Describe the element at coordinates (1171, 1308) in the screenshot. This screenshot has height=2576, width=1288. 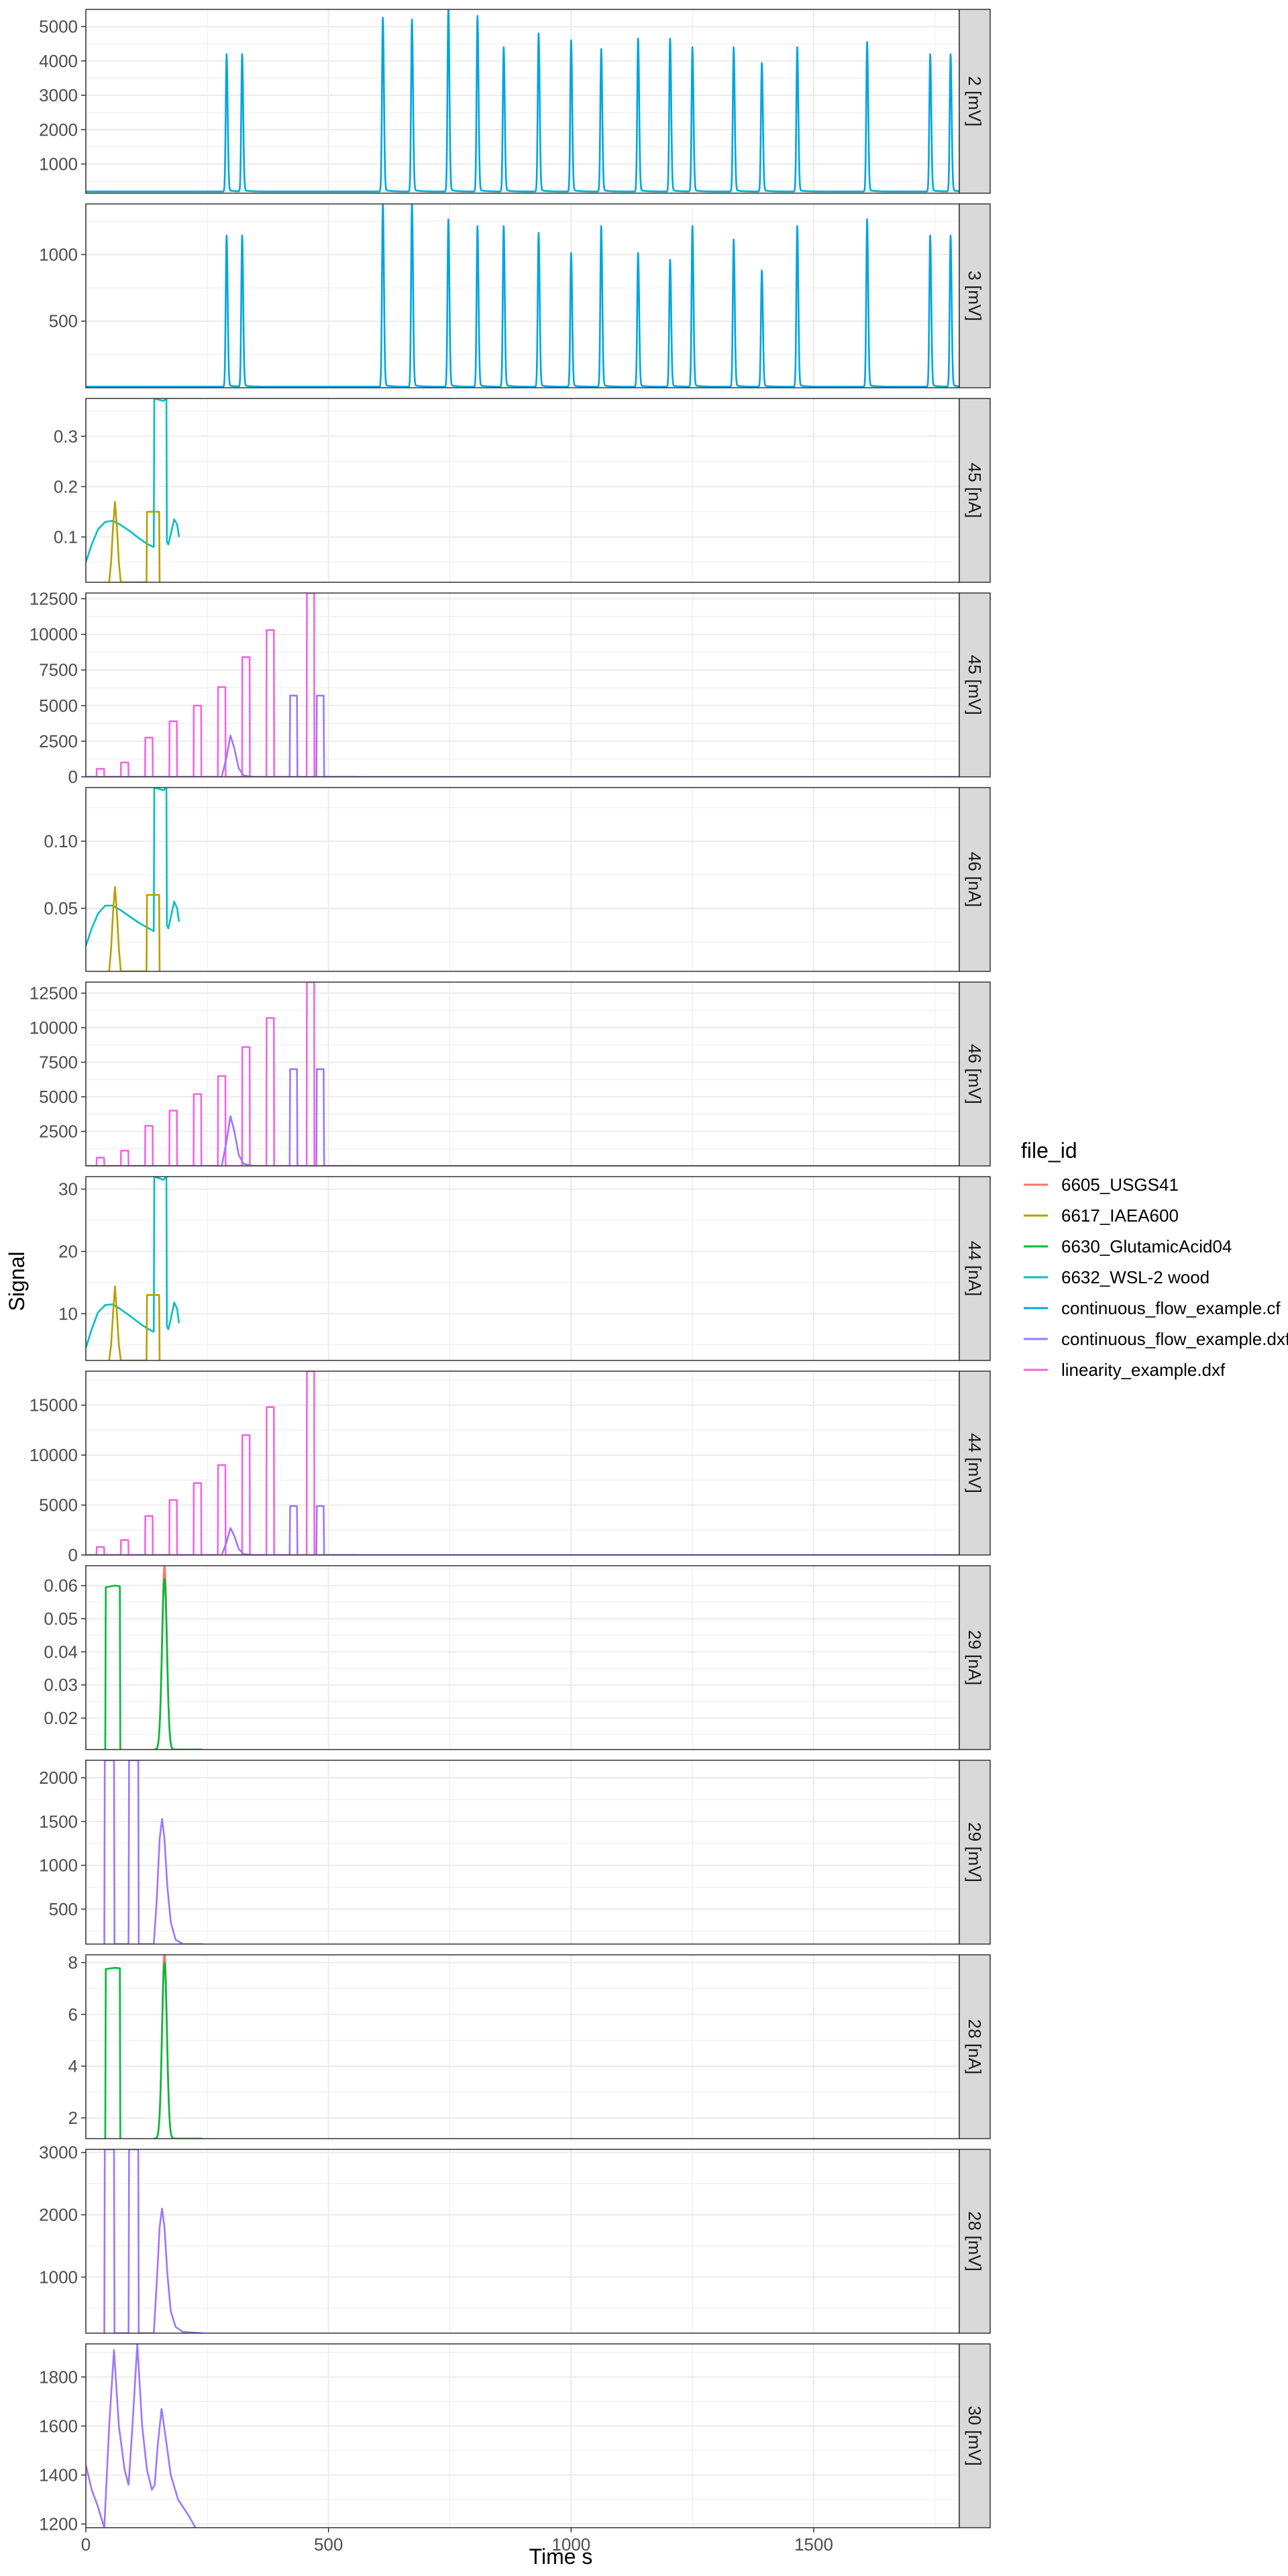
I see `legend-label: continuous_flow_example.cf` at that location.